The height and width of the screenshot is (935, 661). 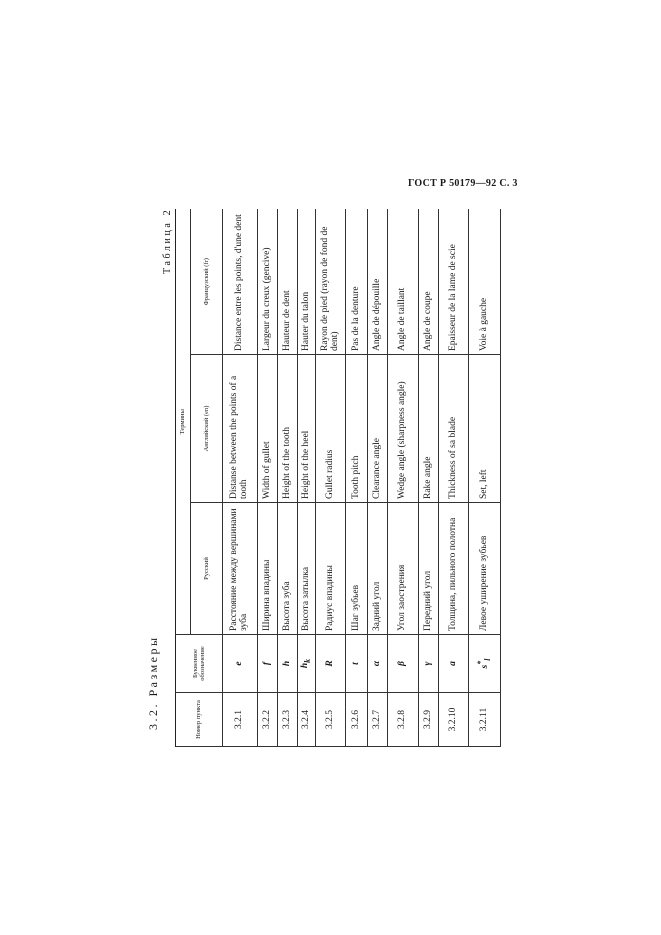 I want to click on row-symbol: t, so click(x=356, y=663).